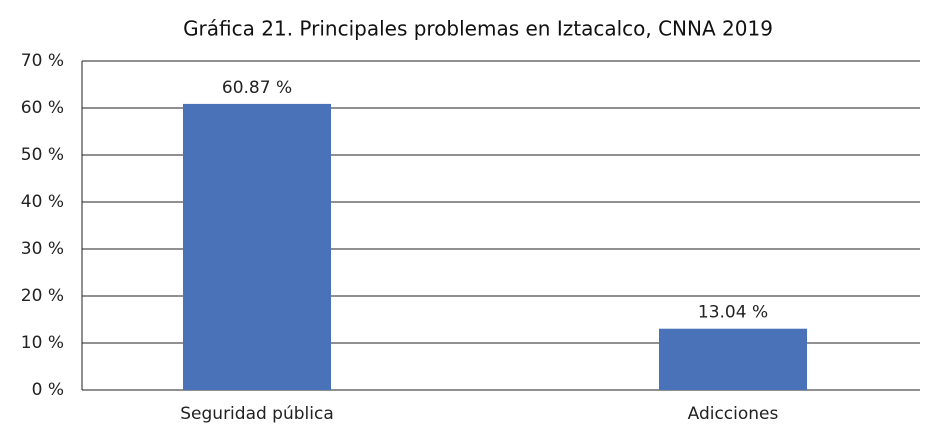 This screenshot has height=428, width=934. Describe the element at coordinates (42, 296) in the screenshot. I see `y-tick-label: 20 %` at that location.